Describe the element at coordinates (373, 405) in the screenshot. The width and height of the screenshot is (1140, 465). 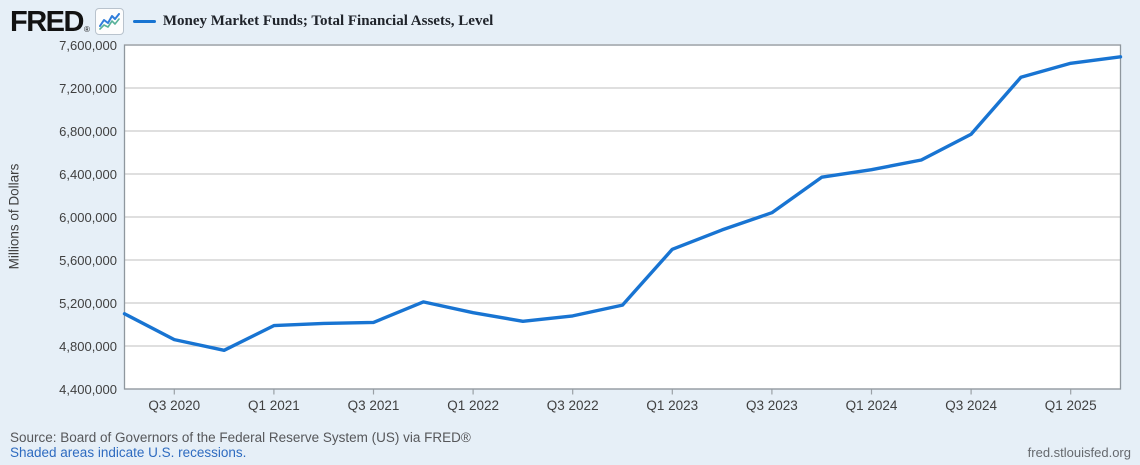
I see `x-tick-label: Q3 2021` at that location.